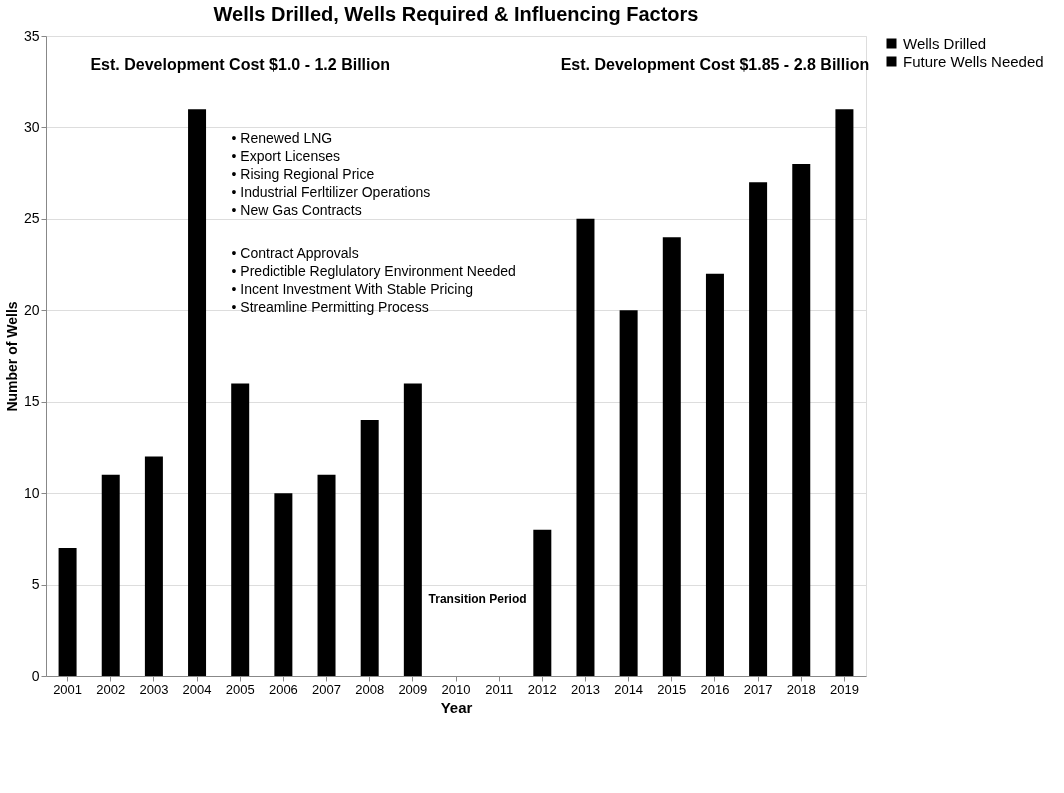 The height and width of the screenshot is (793, 1064). I want to click on x-tick-label: 2004, so click(197, 689).